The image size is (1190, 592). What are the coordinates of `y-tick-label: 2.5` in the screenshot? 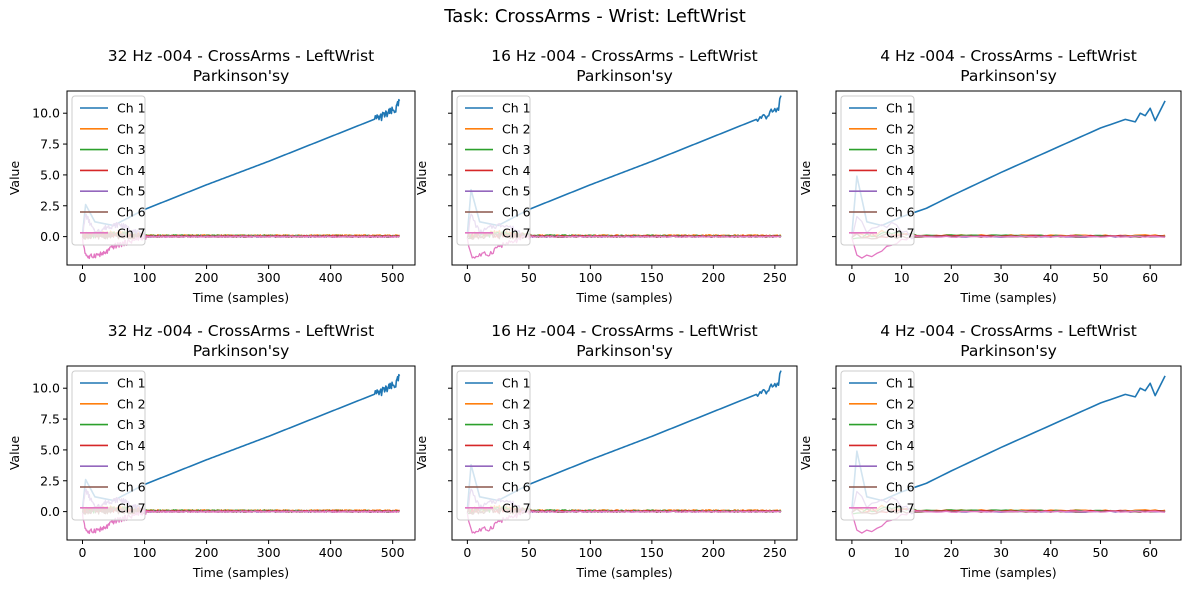 It's located at (50, 205).